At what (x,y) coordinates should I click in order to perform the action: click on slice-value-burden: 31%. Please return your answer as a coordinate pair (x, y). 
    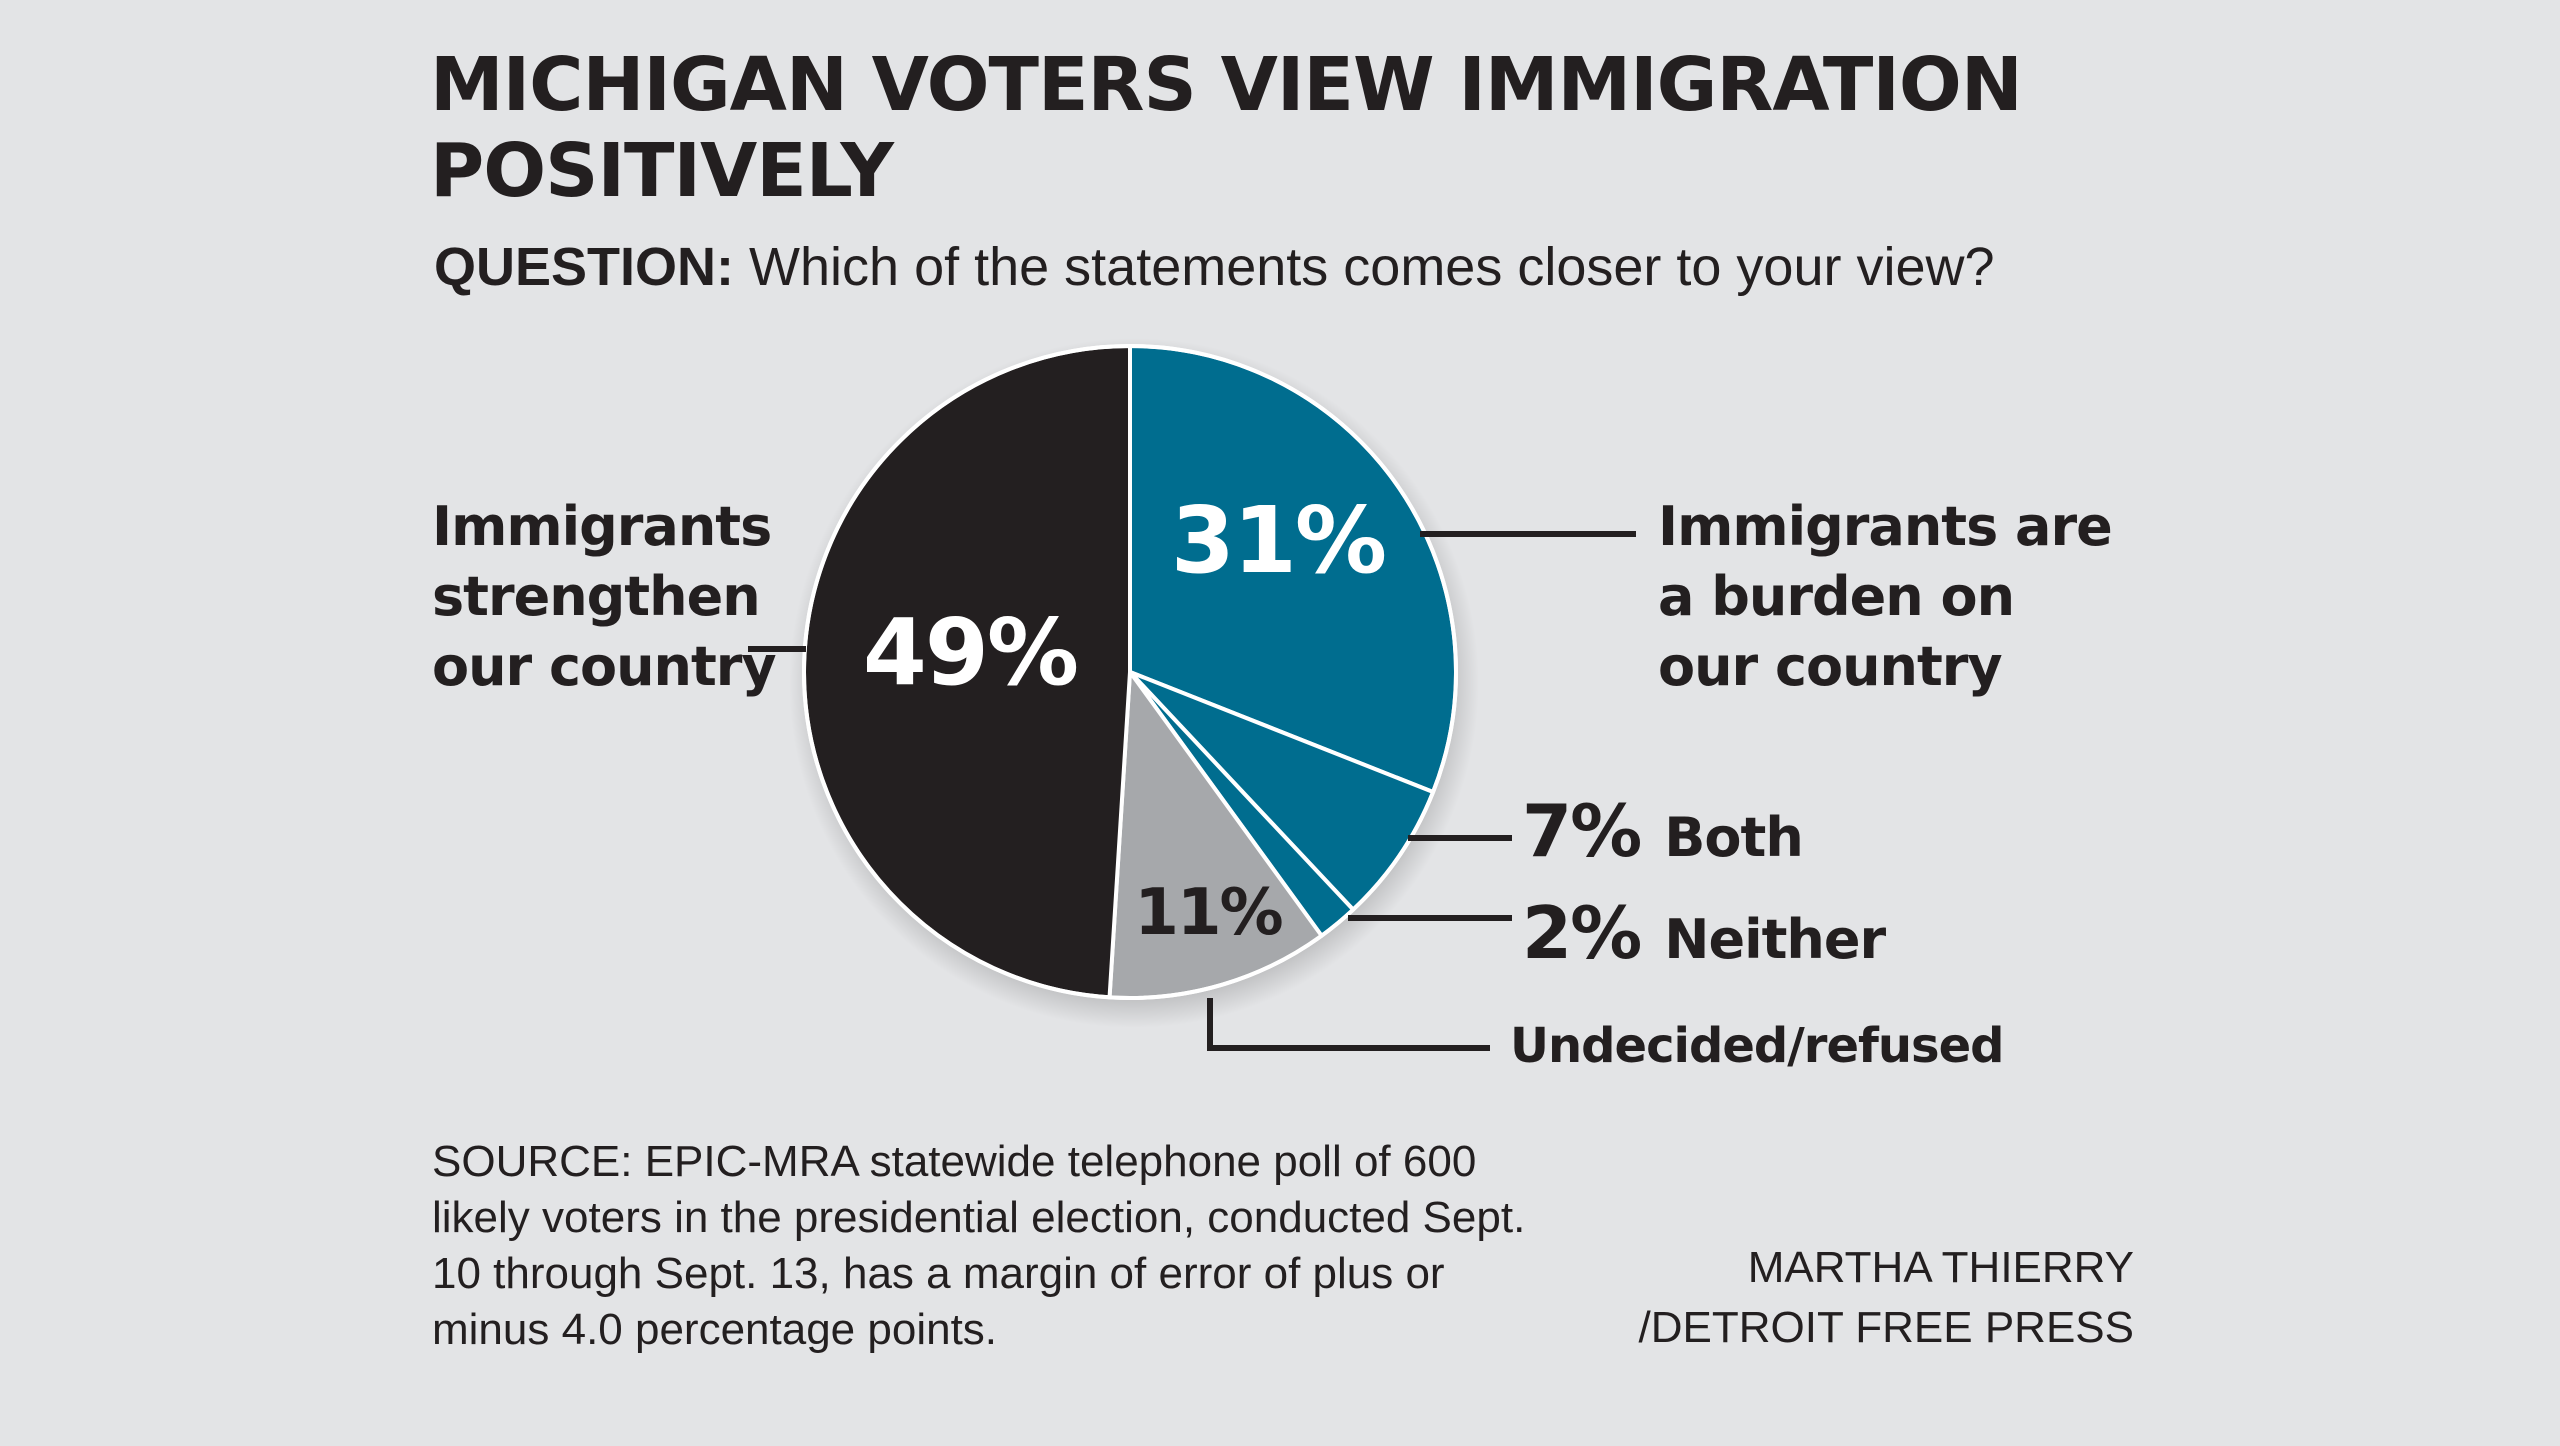
    Looking at the image, I should click on (1278, 540).